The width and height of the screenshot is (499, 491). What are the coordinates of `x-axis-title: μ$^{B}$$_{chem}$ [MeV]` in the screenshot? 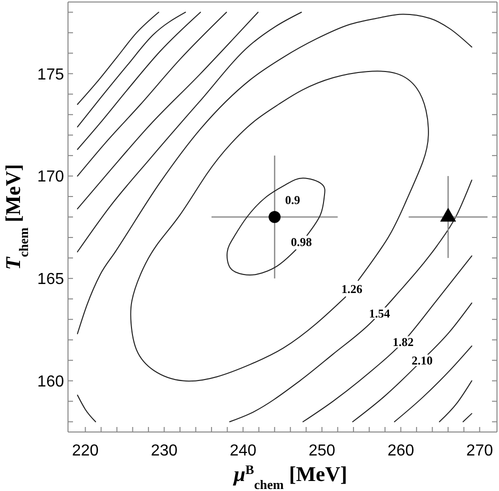 It's located at (290, 476).